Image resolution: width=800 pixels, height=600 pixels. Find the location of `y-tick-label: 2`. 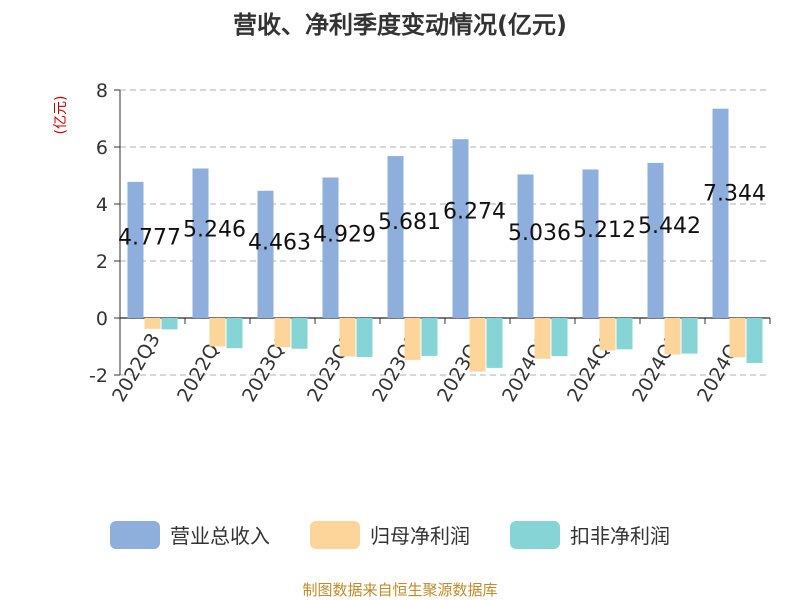

y-tick-label: 2 is located at coordinates (102, 262).